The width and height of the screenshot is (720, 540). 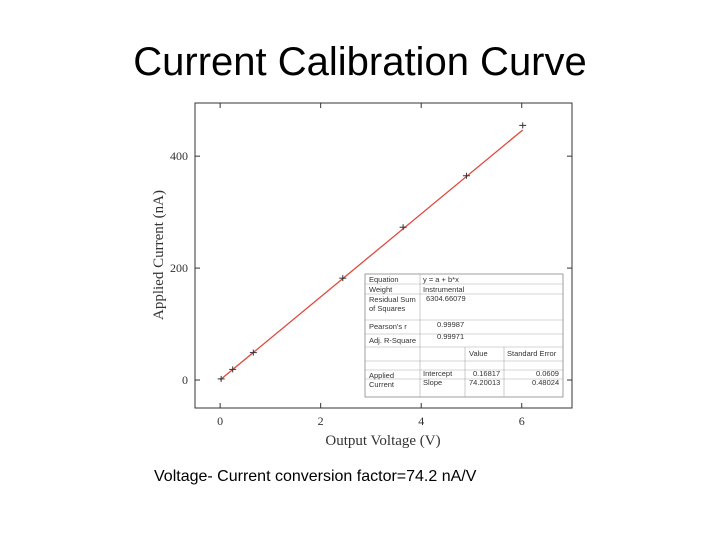 What do you see at coordinates (441, 279) in the screenshot?
I see `fit-row-value: y = a + b*x` at bounding box center [441, 279].